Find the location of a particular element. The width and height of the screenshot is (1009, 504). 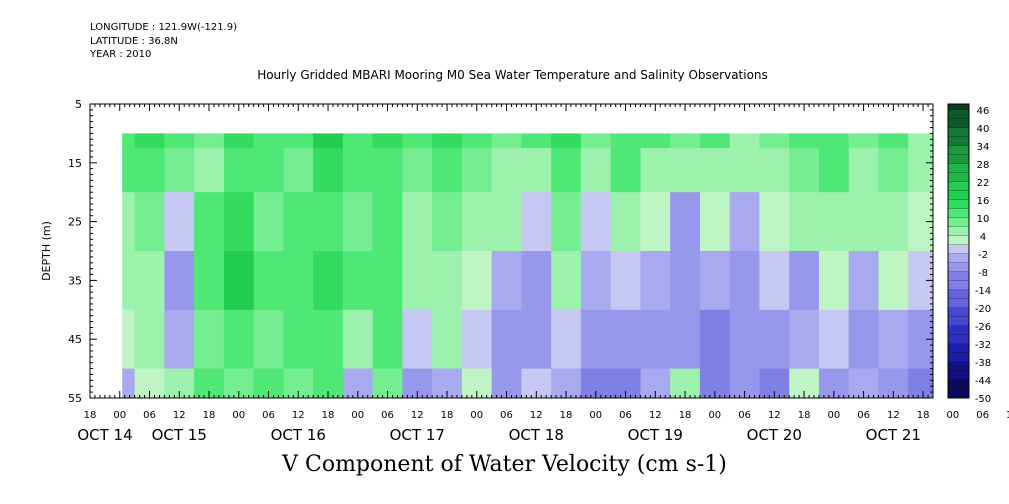

colorbar-label: 10 is located at coordinates (983, 219).